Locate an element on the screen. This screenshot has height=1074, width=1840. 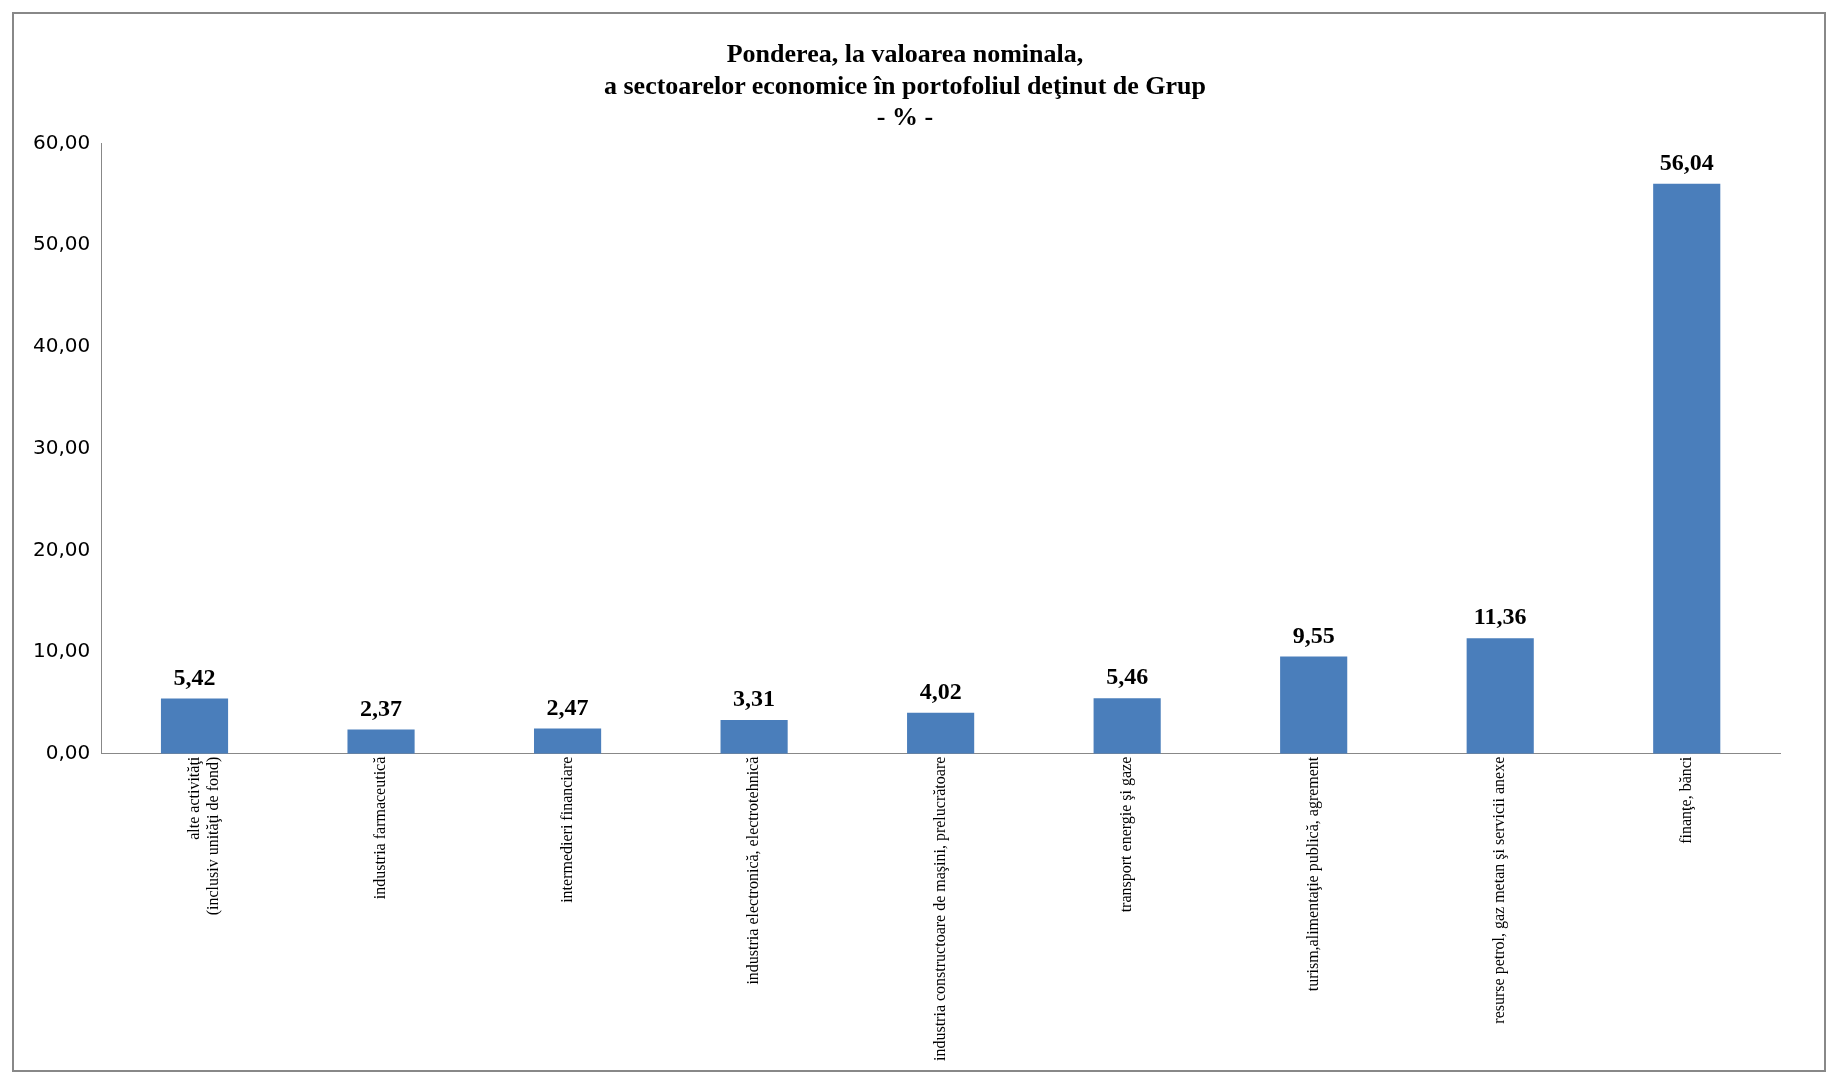
data-label: 2,47 is located at coordinates (567, 706).